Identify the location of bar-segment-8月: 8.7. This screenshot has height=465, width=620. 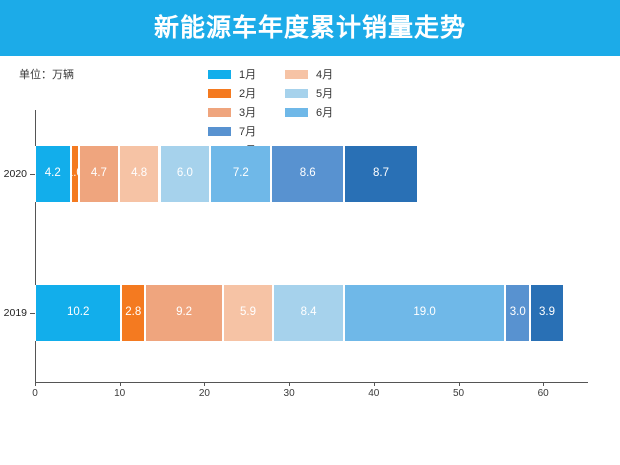
(381, 174).